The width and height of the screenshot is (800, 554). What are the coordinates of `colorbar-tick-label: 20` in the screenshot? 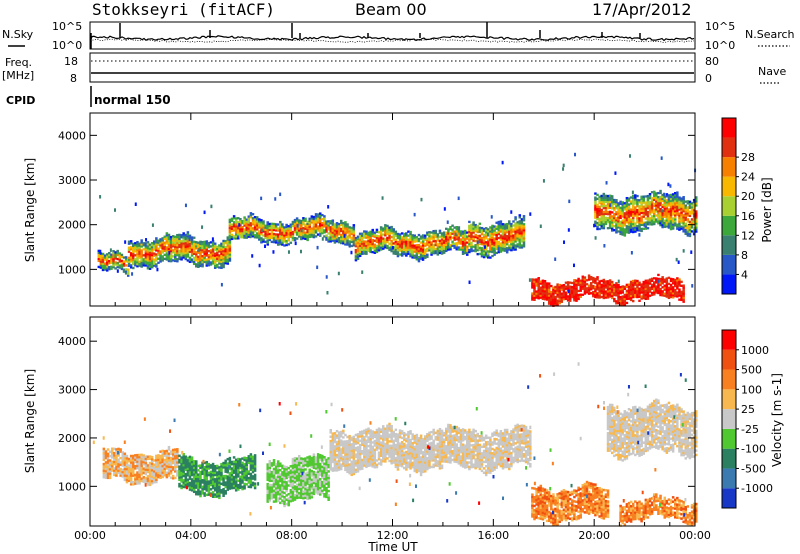 It's located at (748, 196).